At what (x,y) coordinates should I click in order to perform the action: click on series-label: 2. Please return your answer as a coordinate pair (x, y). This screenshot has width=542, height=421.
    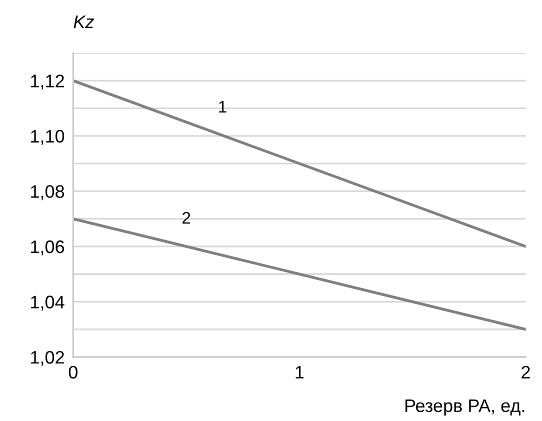
    Looking at the image, I should click on (186, 218).